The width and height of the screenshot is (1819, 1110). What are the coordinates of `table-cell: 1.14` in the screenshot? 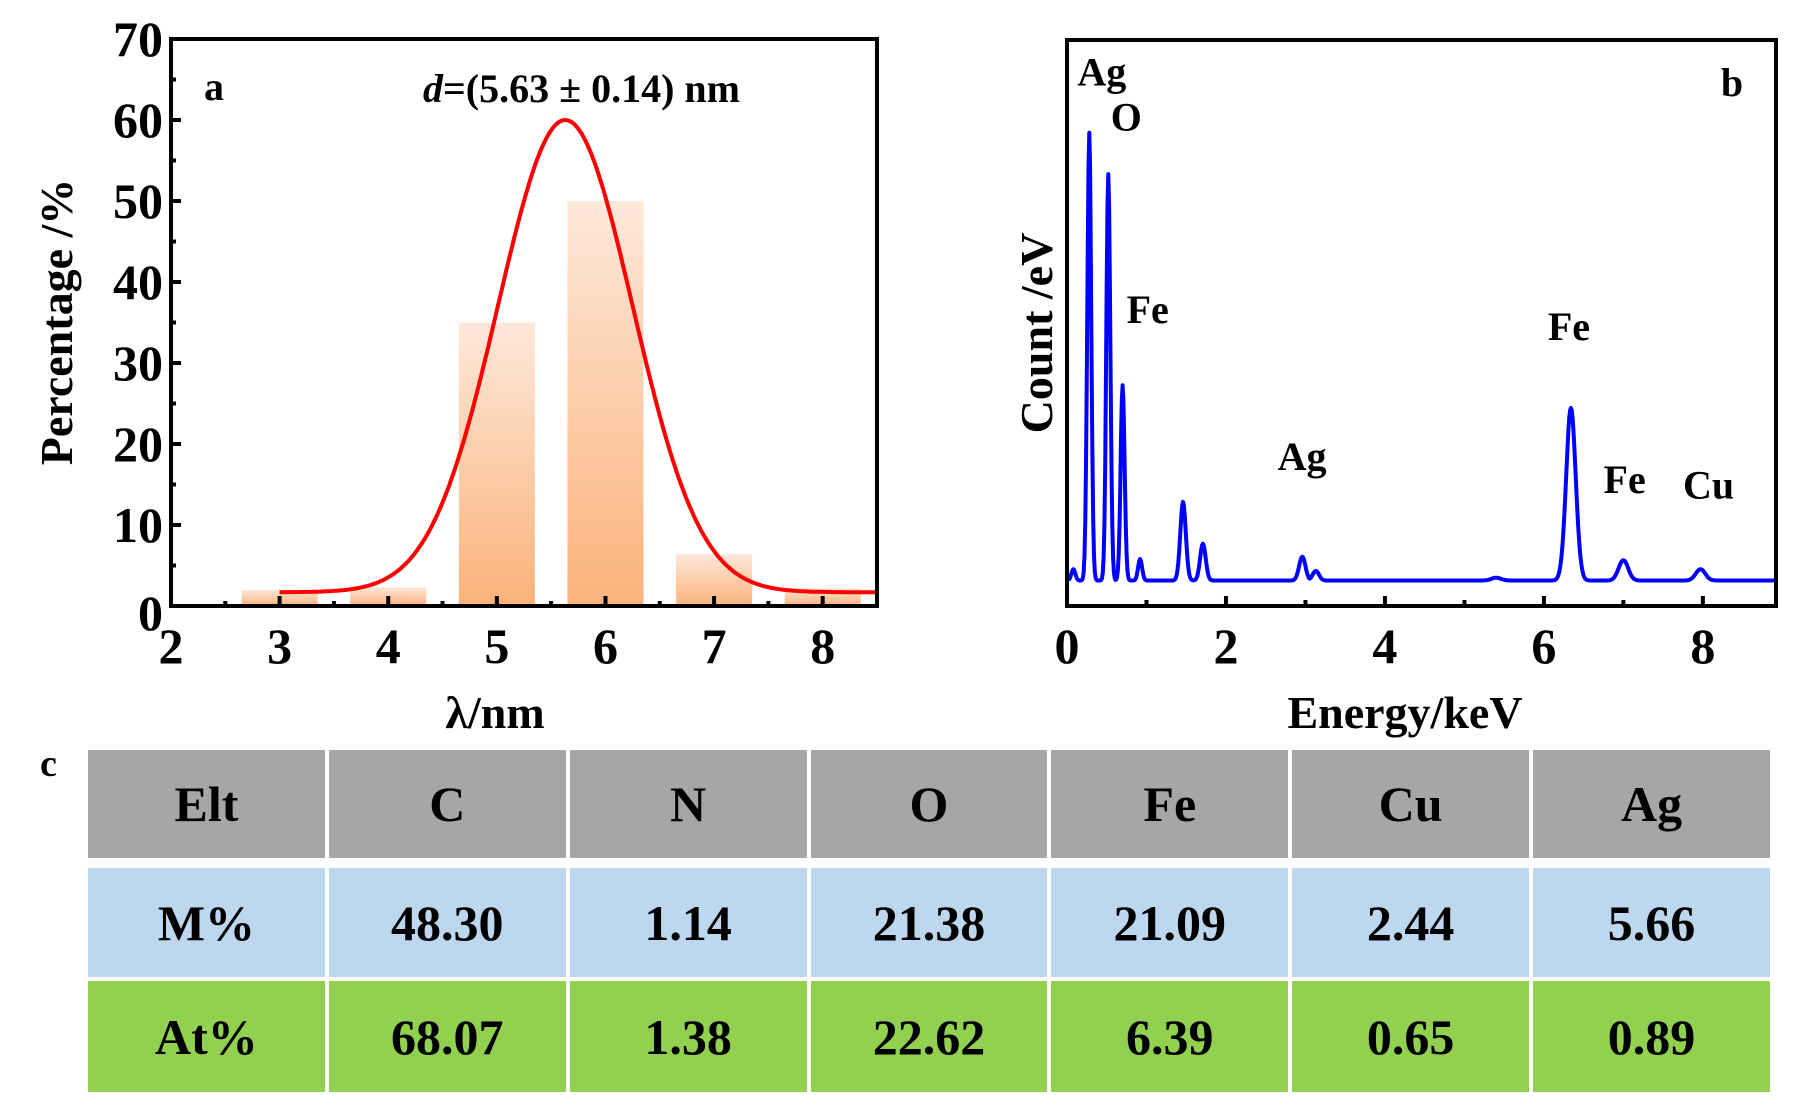 It's located at (688, 922).